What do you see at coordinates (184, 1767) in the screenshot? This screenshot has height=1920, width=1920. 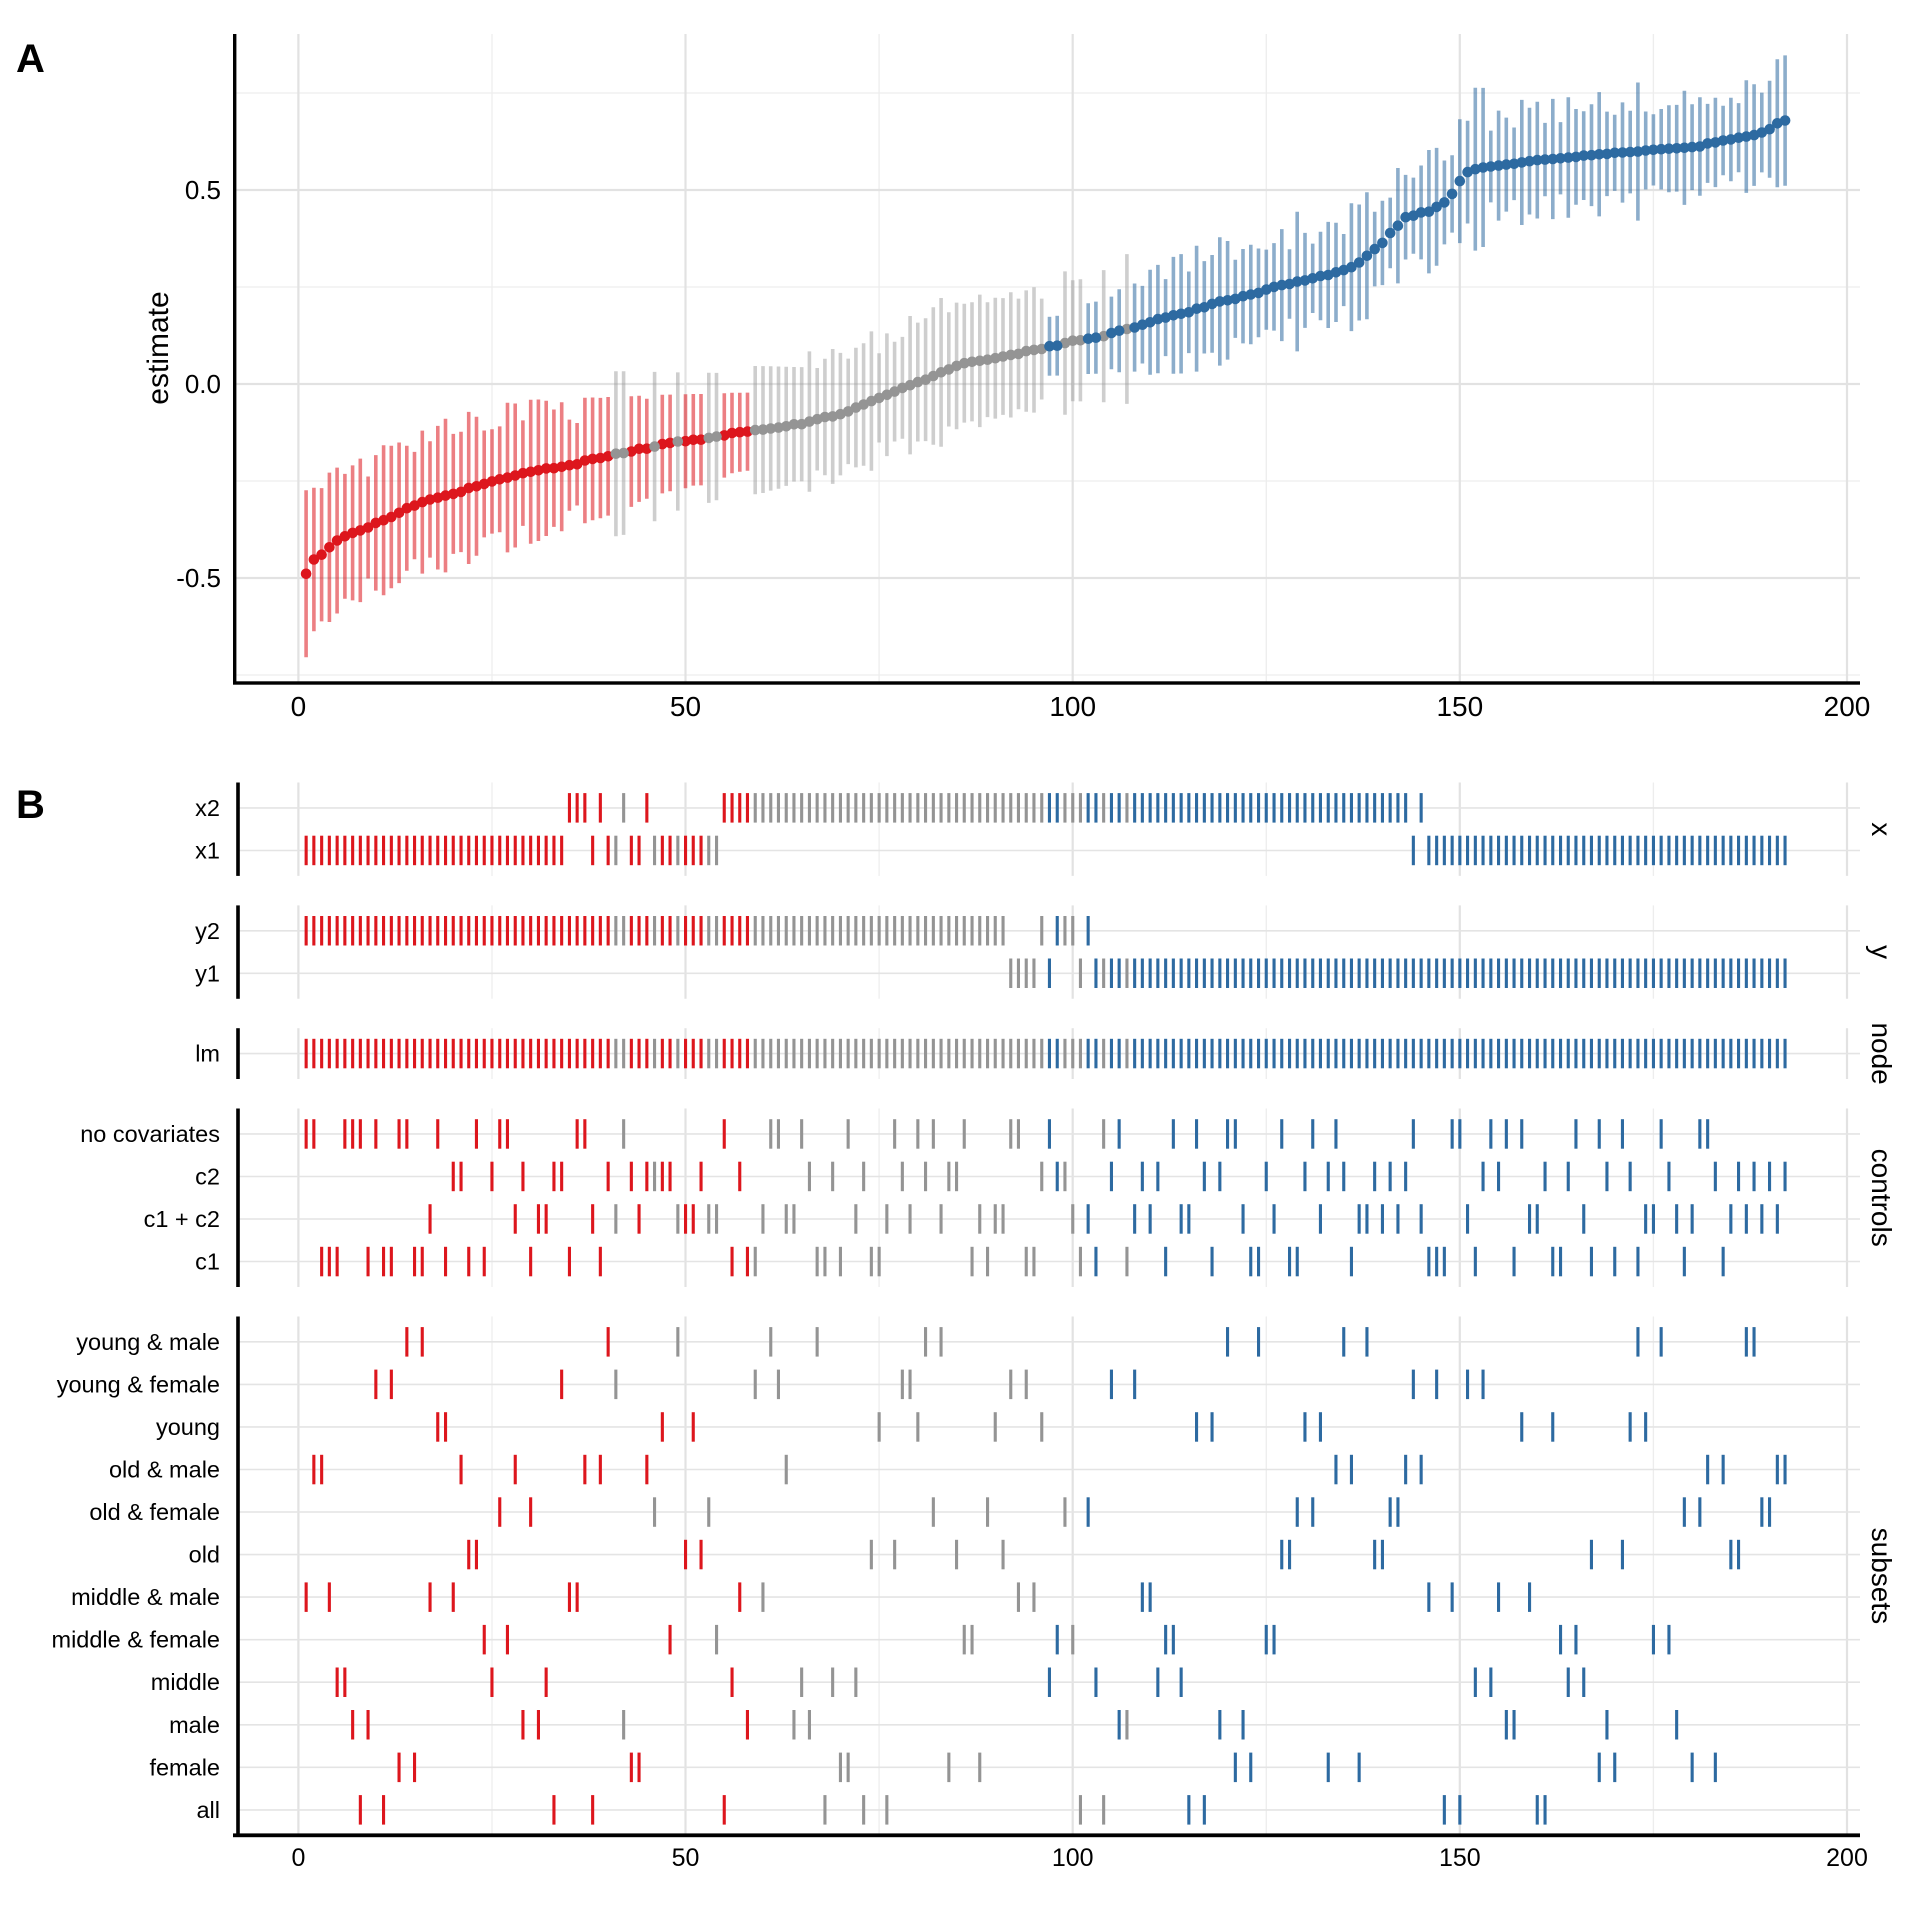 I see `svg-text: female` at bounding box center [184, 1767].